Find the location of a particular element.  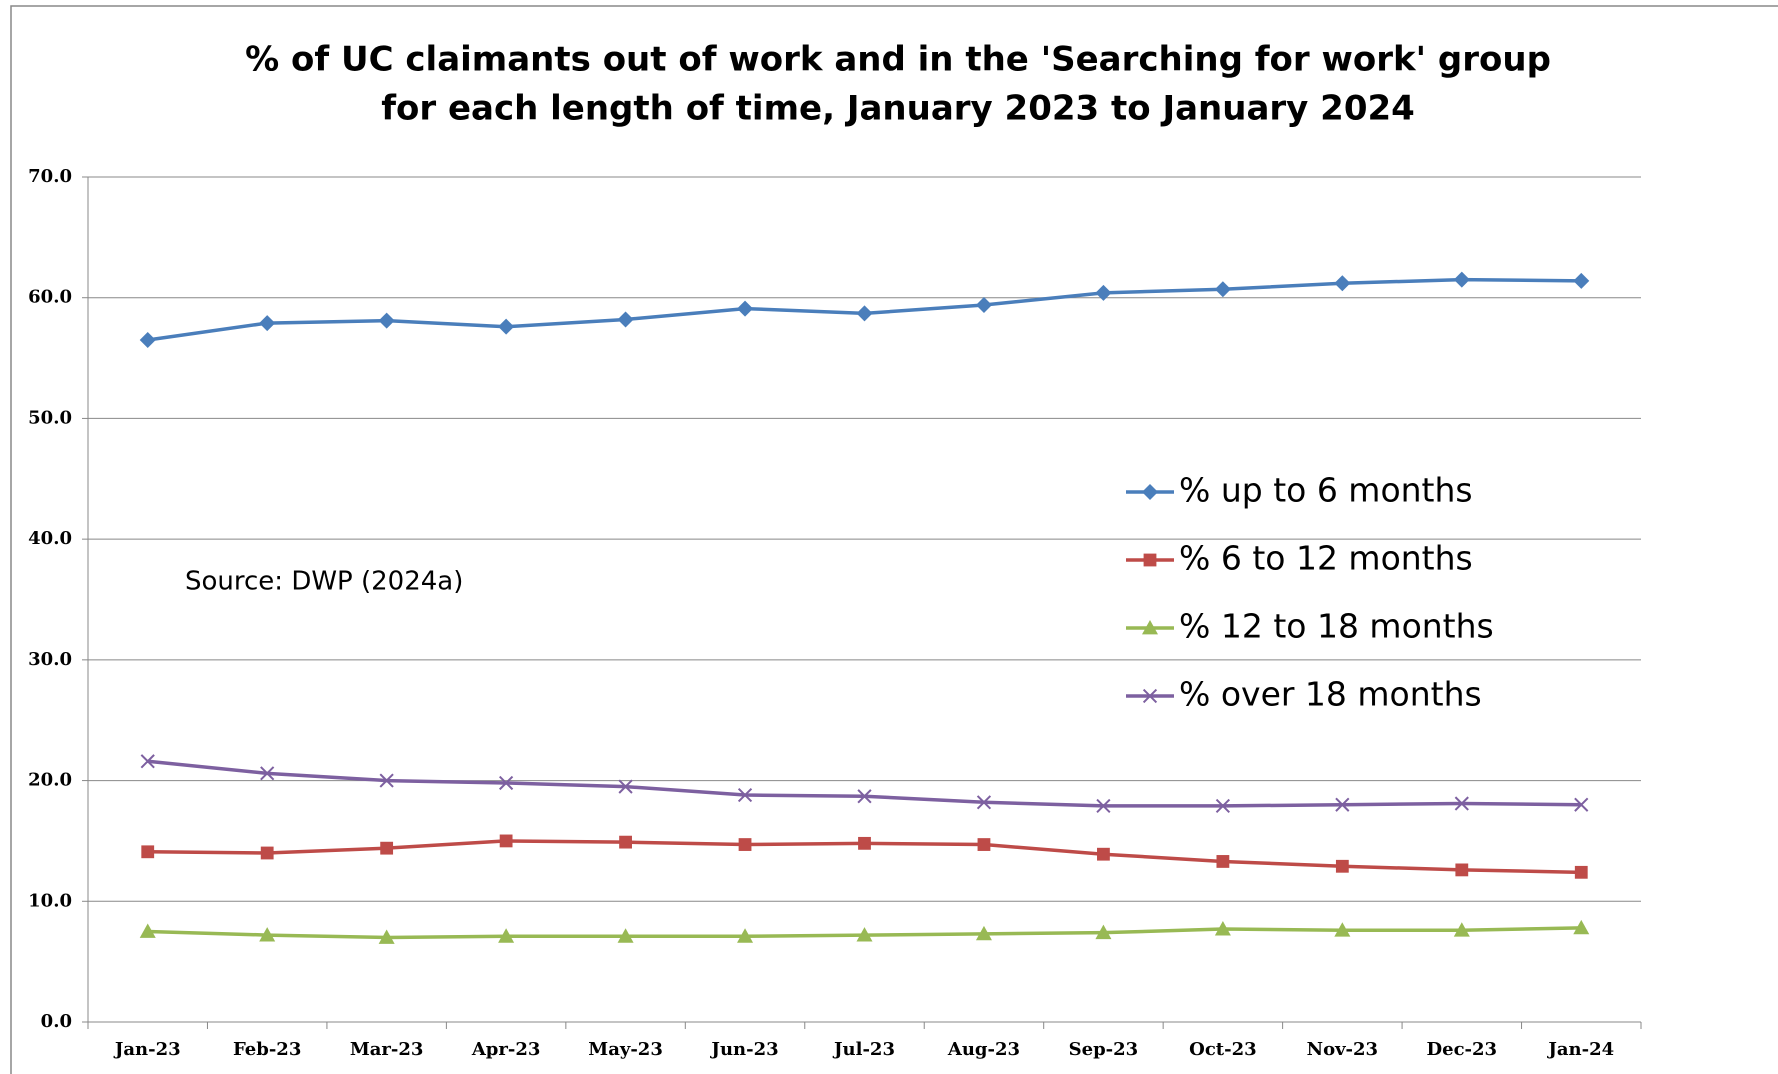

x-tick-label: Jul-23 is located at coordinates (863, 1049).